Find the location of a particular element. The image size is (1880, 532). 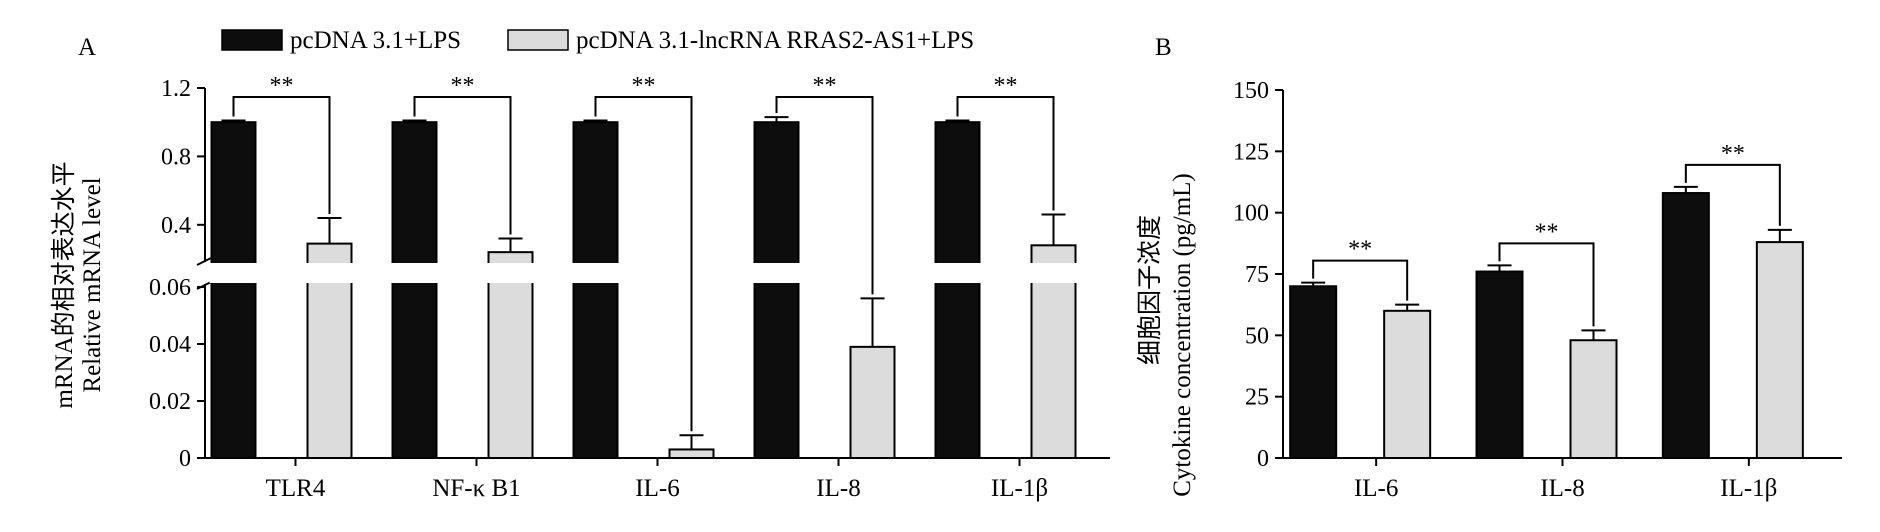

panel-b-ylabel-cn: 细胞因子浓度 is located at coordinates (1150, 290).